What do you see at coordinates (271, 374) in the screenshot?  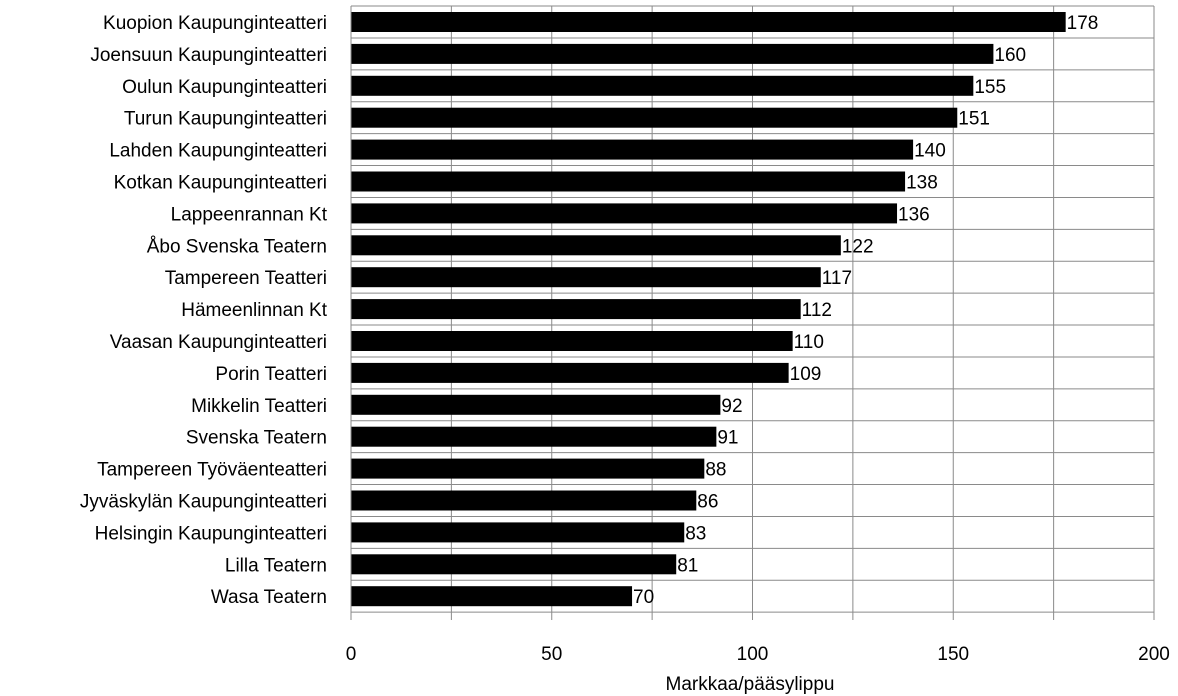 I see `category-label: Porin Teatteri` at bounding box center [271, 374].